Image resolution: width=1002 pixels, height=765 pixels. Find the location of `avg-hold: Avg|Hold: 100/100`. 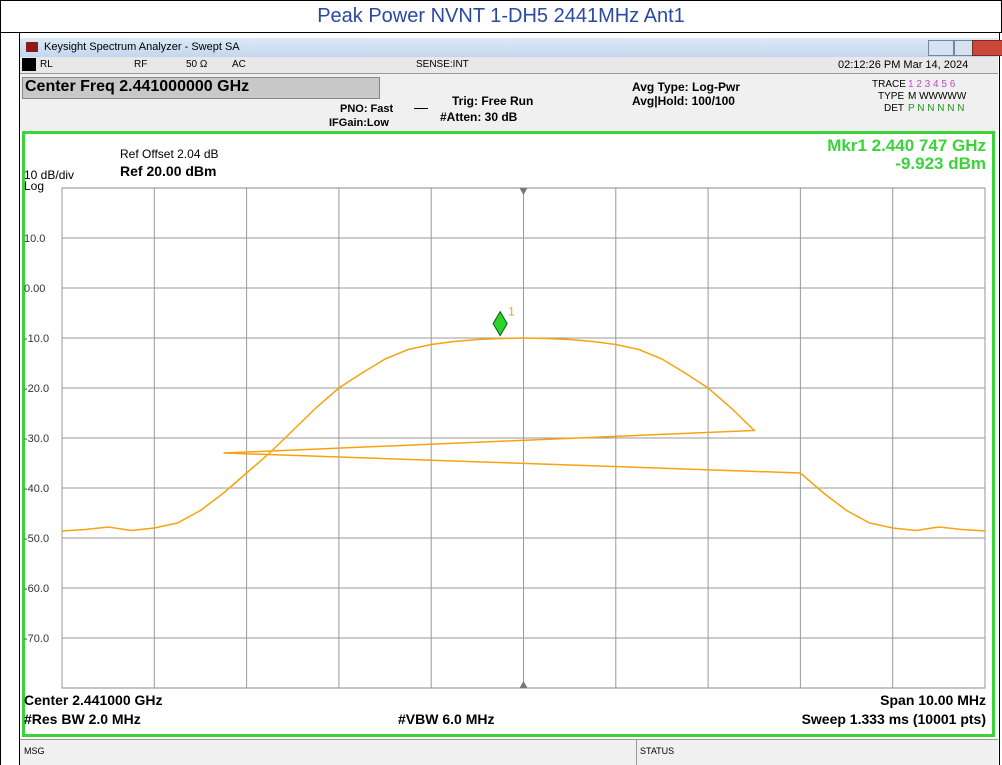

avg-hold: Avg|Hold: 100/100 is located at coordinates (683, 101).